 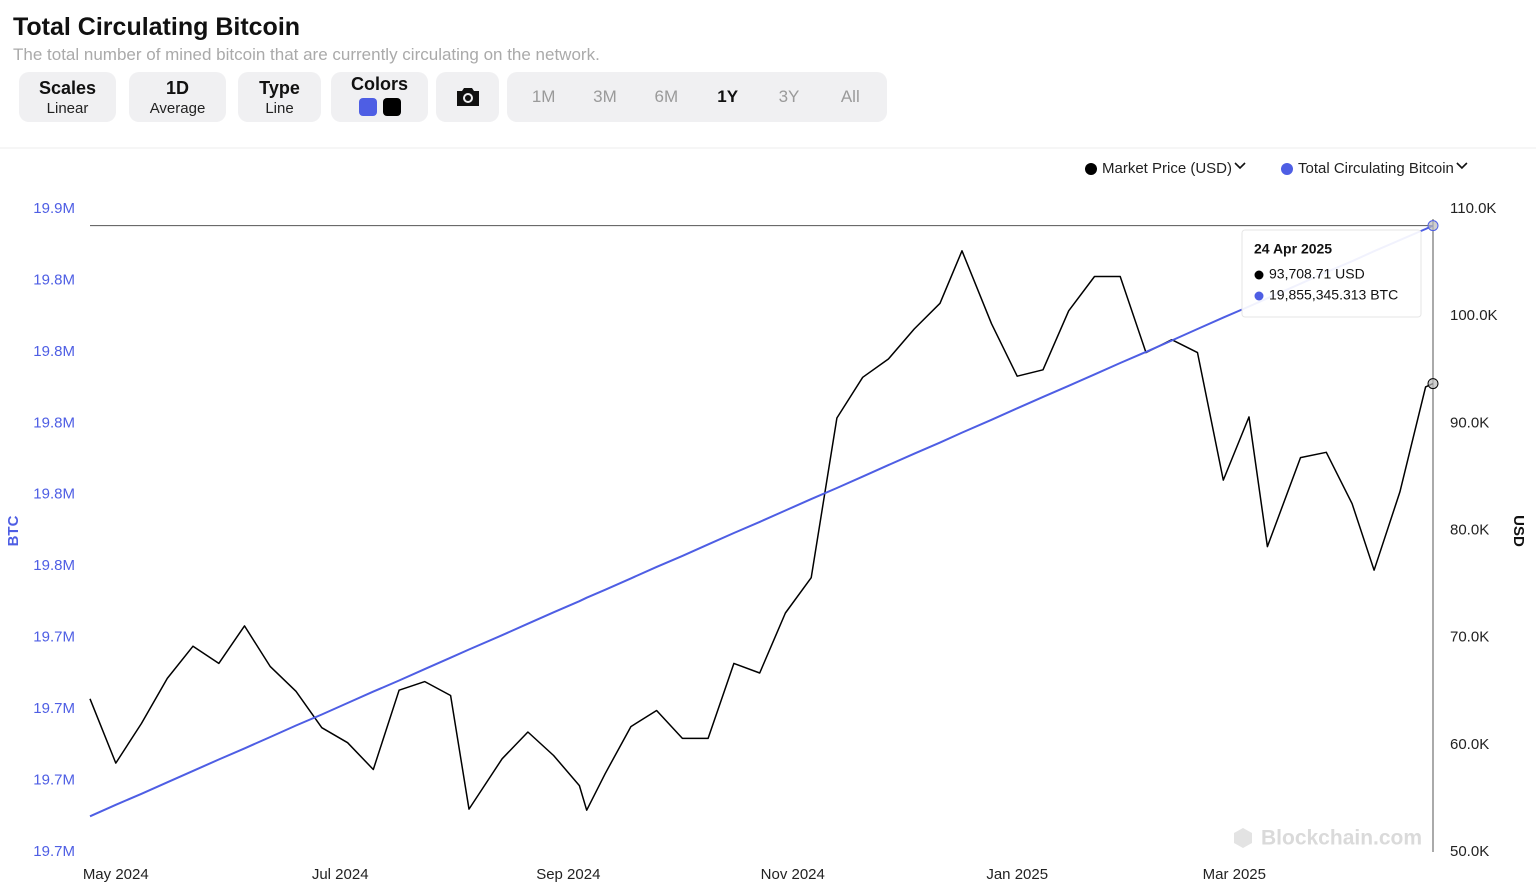 What do you see at coordinates (793, 874) in the screenshot?
I see `x-tick-label: Nov 2024` at bounding box center [793, 874].